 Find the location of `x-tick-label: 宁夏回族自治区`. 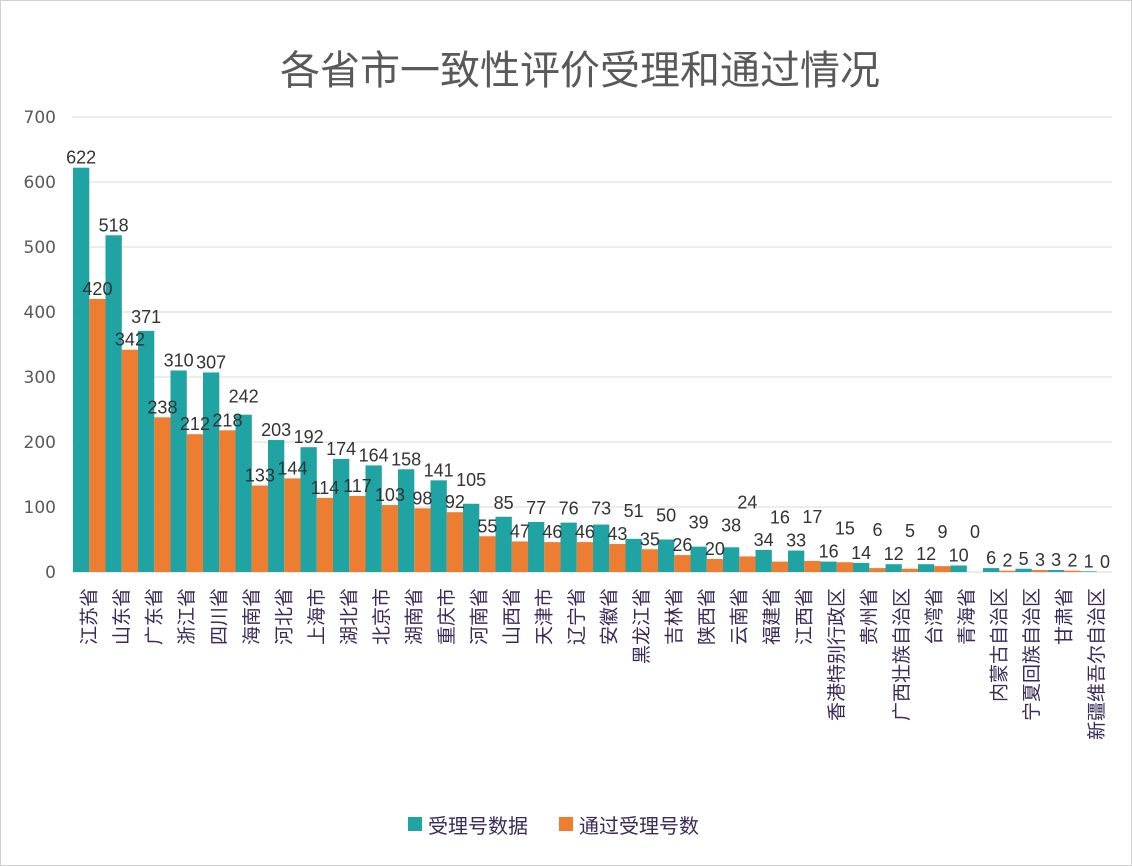

x-tick-label: 宁夏回族自治区 is located at coordinates (1032, 654).